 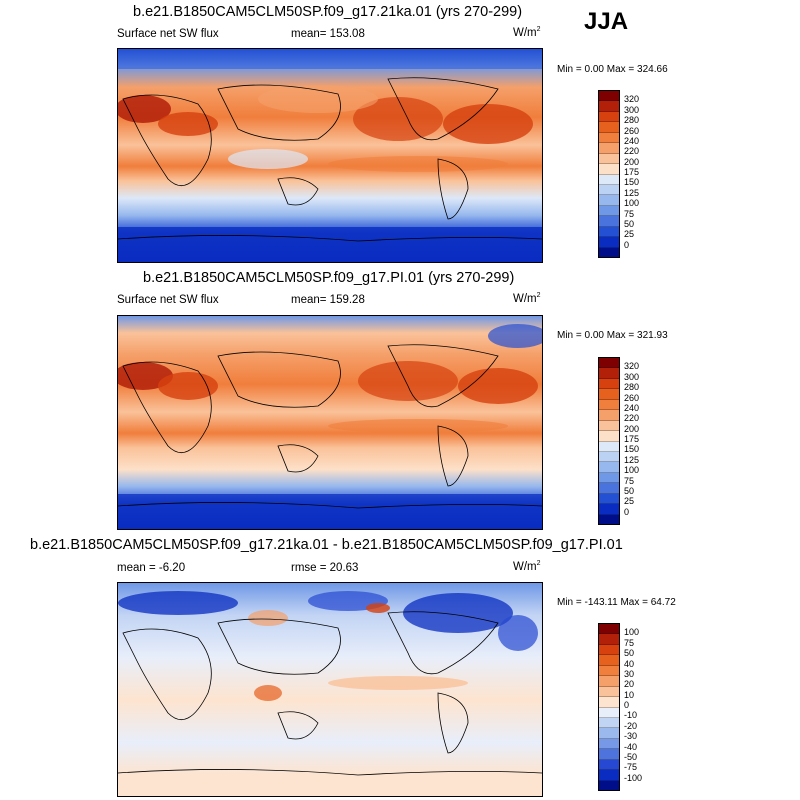 I want to click on panel2-map-svg, so click(x=330, y=422).